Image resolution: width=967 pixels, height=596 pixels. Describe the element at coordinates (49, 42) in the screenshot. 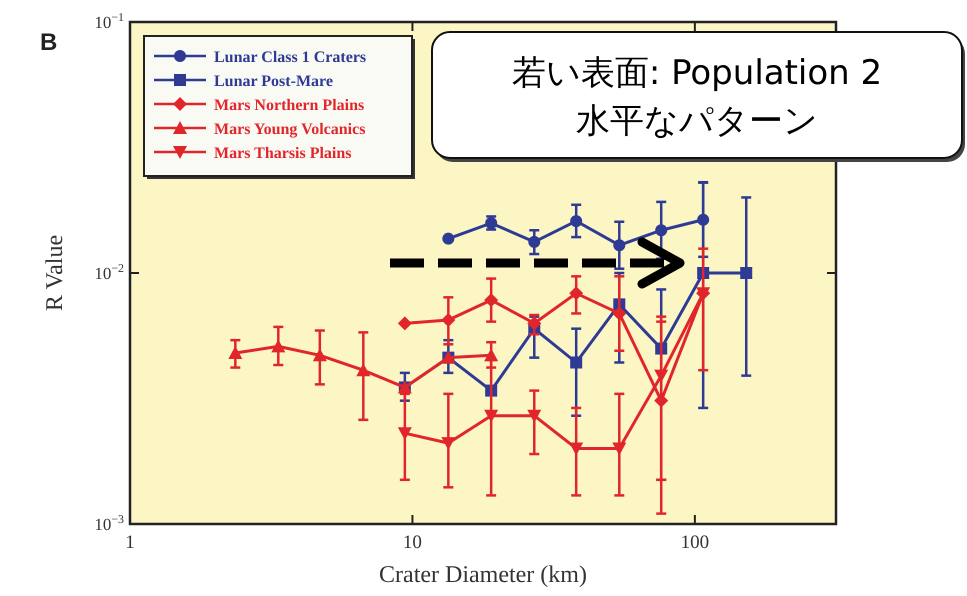

I see `text: B` at that location.